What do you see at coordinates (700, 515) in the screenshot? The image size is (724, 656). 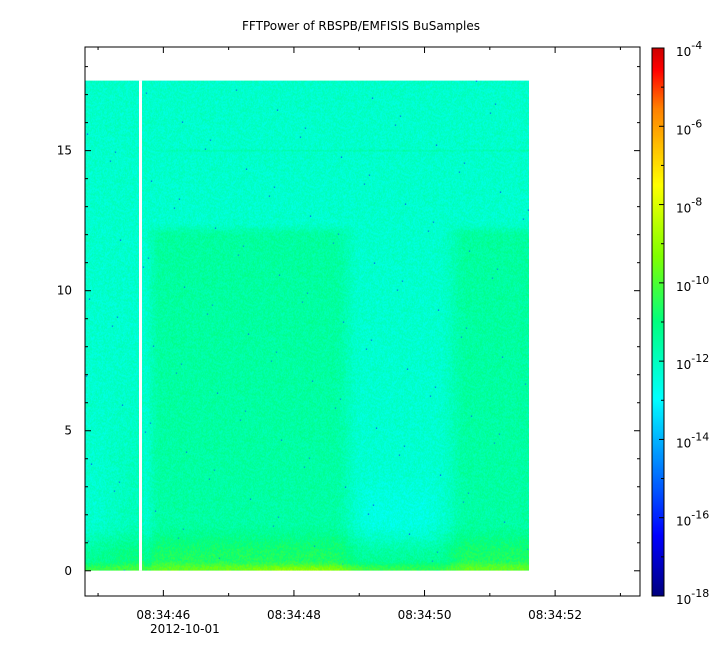 I see `colorbar-tick-exponent: -16` at bounding box center [700, 515].